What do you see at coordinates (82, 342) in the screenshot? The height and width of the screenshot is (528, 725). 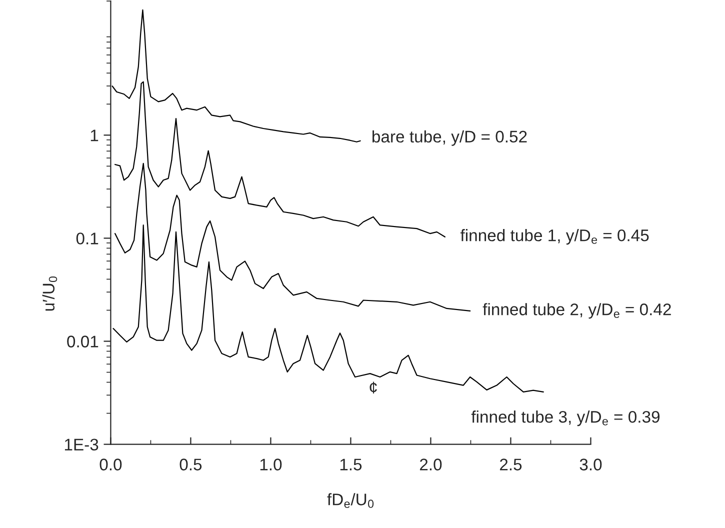 I see `y-tick-label: 0.01` at bounding box center [82, 342].